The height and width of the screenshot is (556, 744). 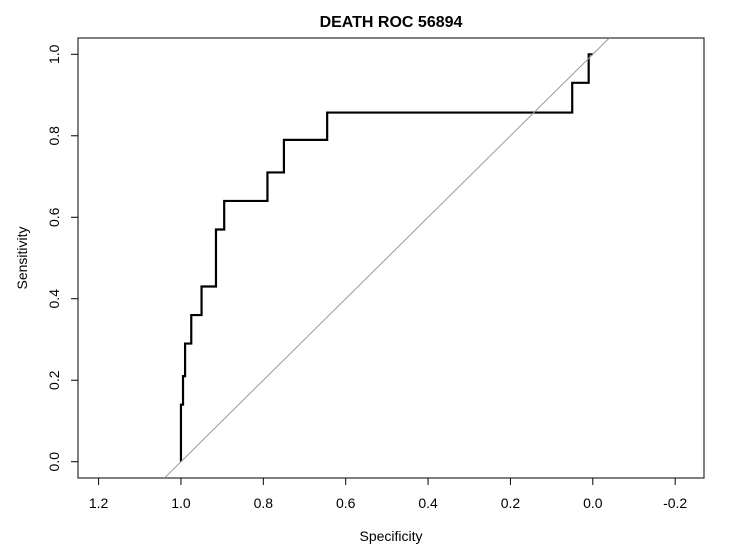 What do you see at coordinates (54, 217) in the screenshot?
I see `y-tick-label: 0.6` at bounding box center [54, 217].